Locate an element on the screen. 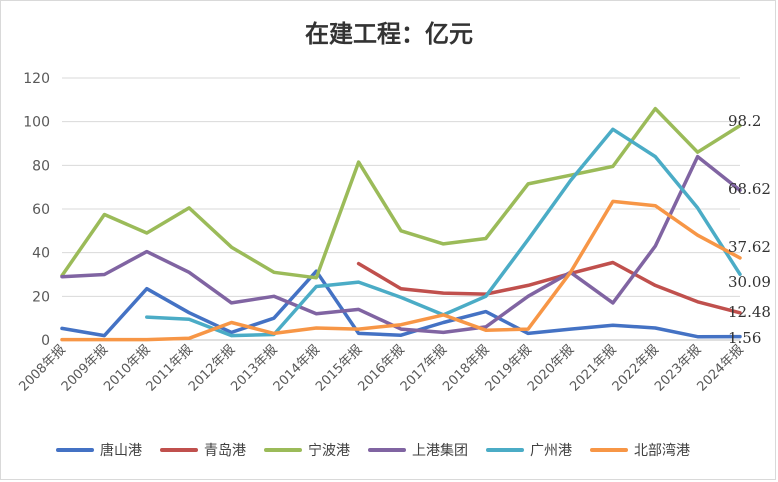 The image size is (778, 482). x-tick-label: 2024年报 is located at coordinates (720, 368).